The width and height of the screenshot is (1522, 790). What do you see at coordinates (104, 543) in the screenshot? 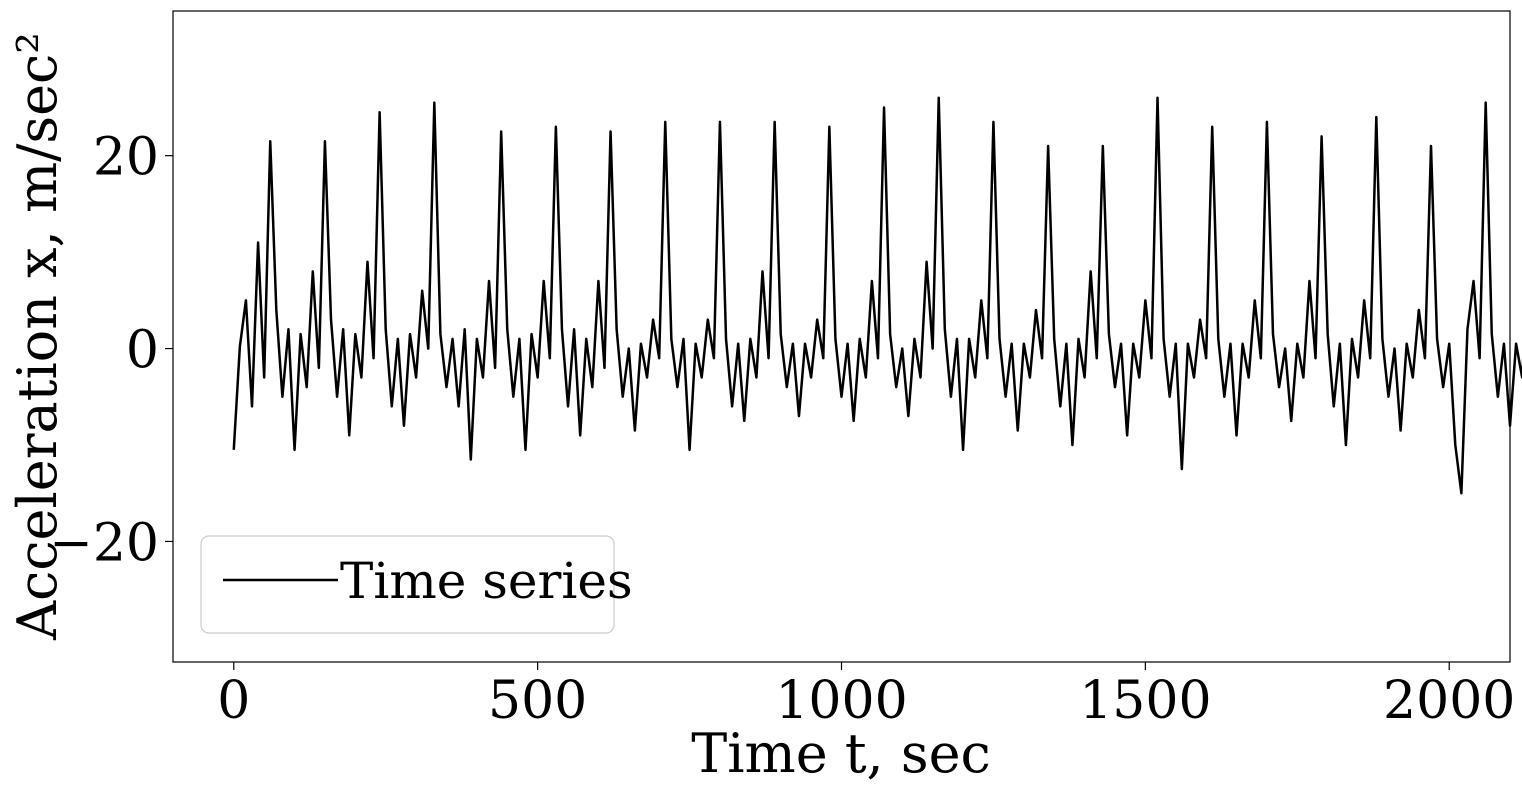
I see `y-tick-label: −20` at bounding box center [104, 543].